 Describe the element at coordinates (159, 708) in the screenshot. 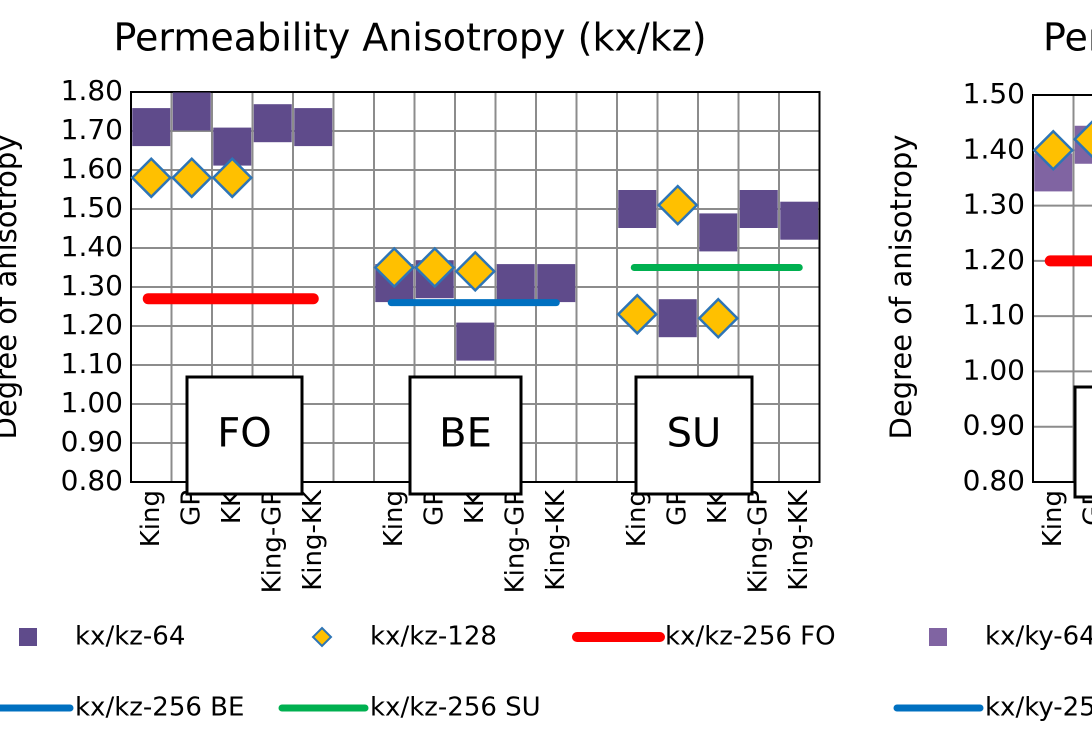

I see `legend-label: kx/kz-256 BE` at that location.